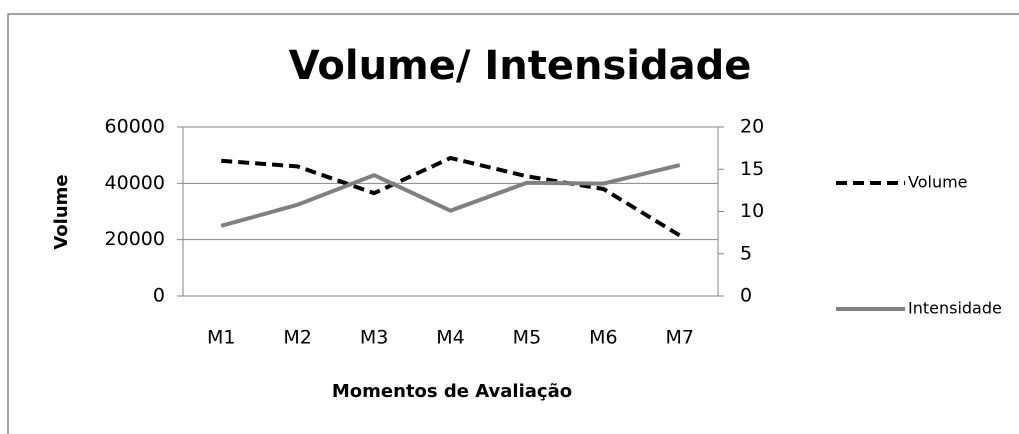  I want to click on y-axis-title: Volume, so click(61, 211).